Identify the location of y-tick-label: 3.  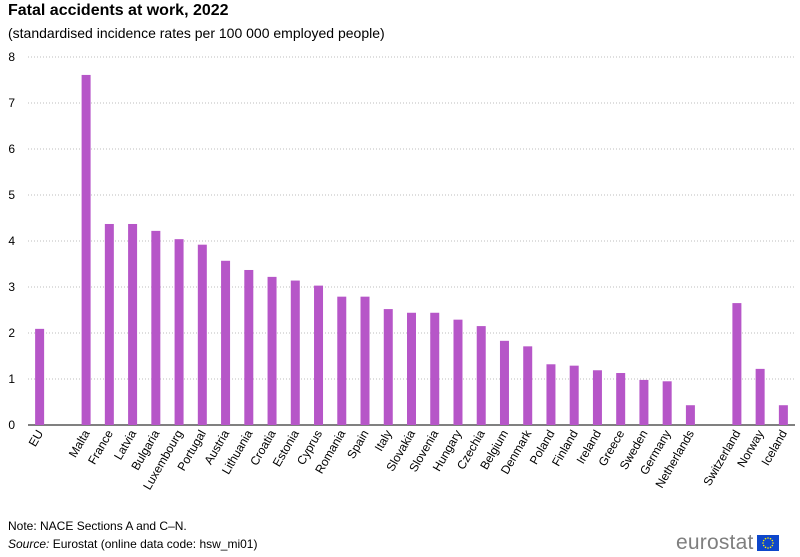
(11, 287).